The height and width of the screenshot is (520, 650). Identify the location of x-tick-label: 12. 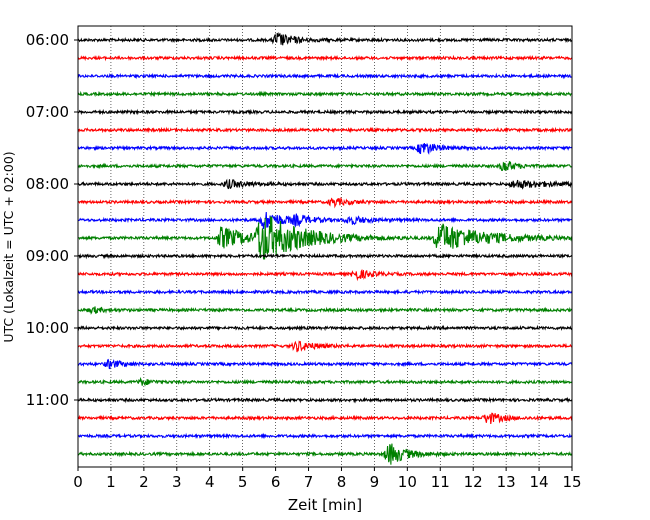
(473, 482).